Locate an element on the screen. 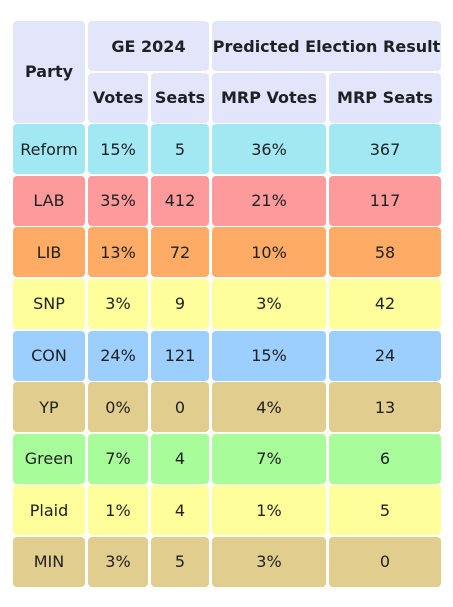 This screenshot has height=607, width=453. header-party: Party is located at coordinates (49, 72).